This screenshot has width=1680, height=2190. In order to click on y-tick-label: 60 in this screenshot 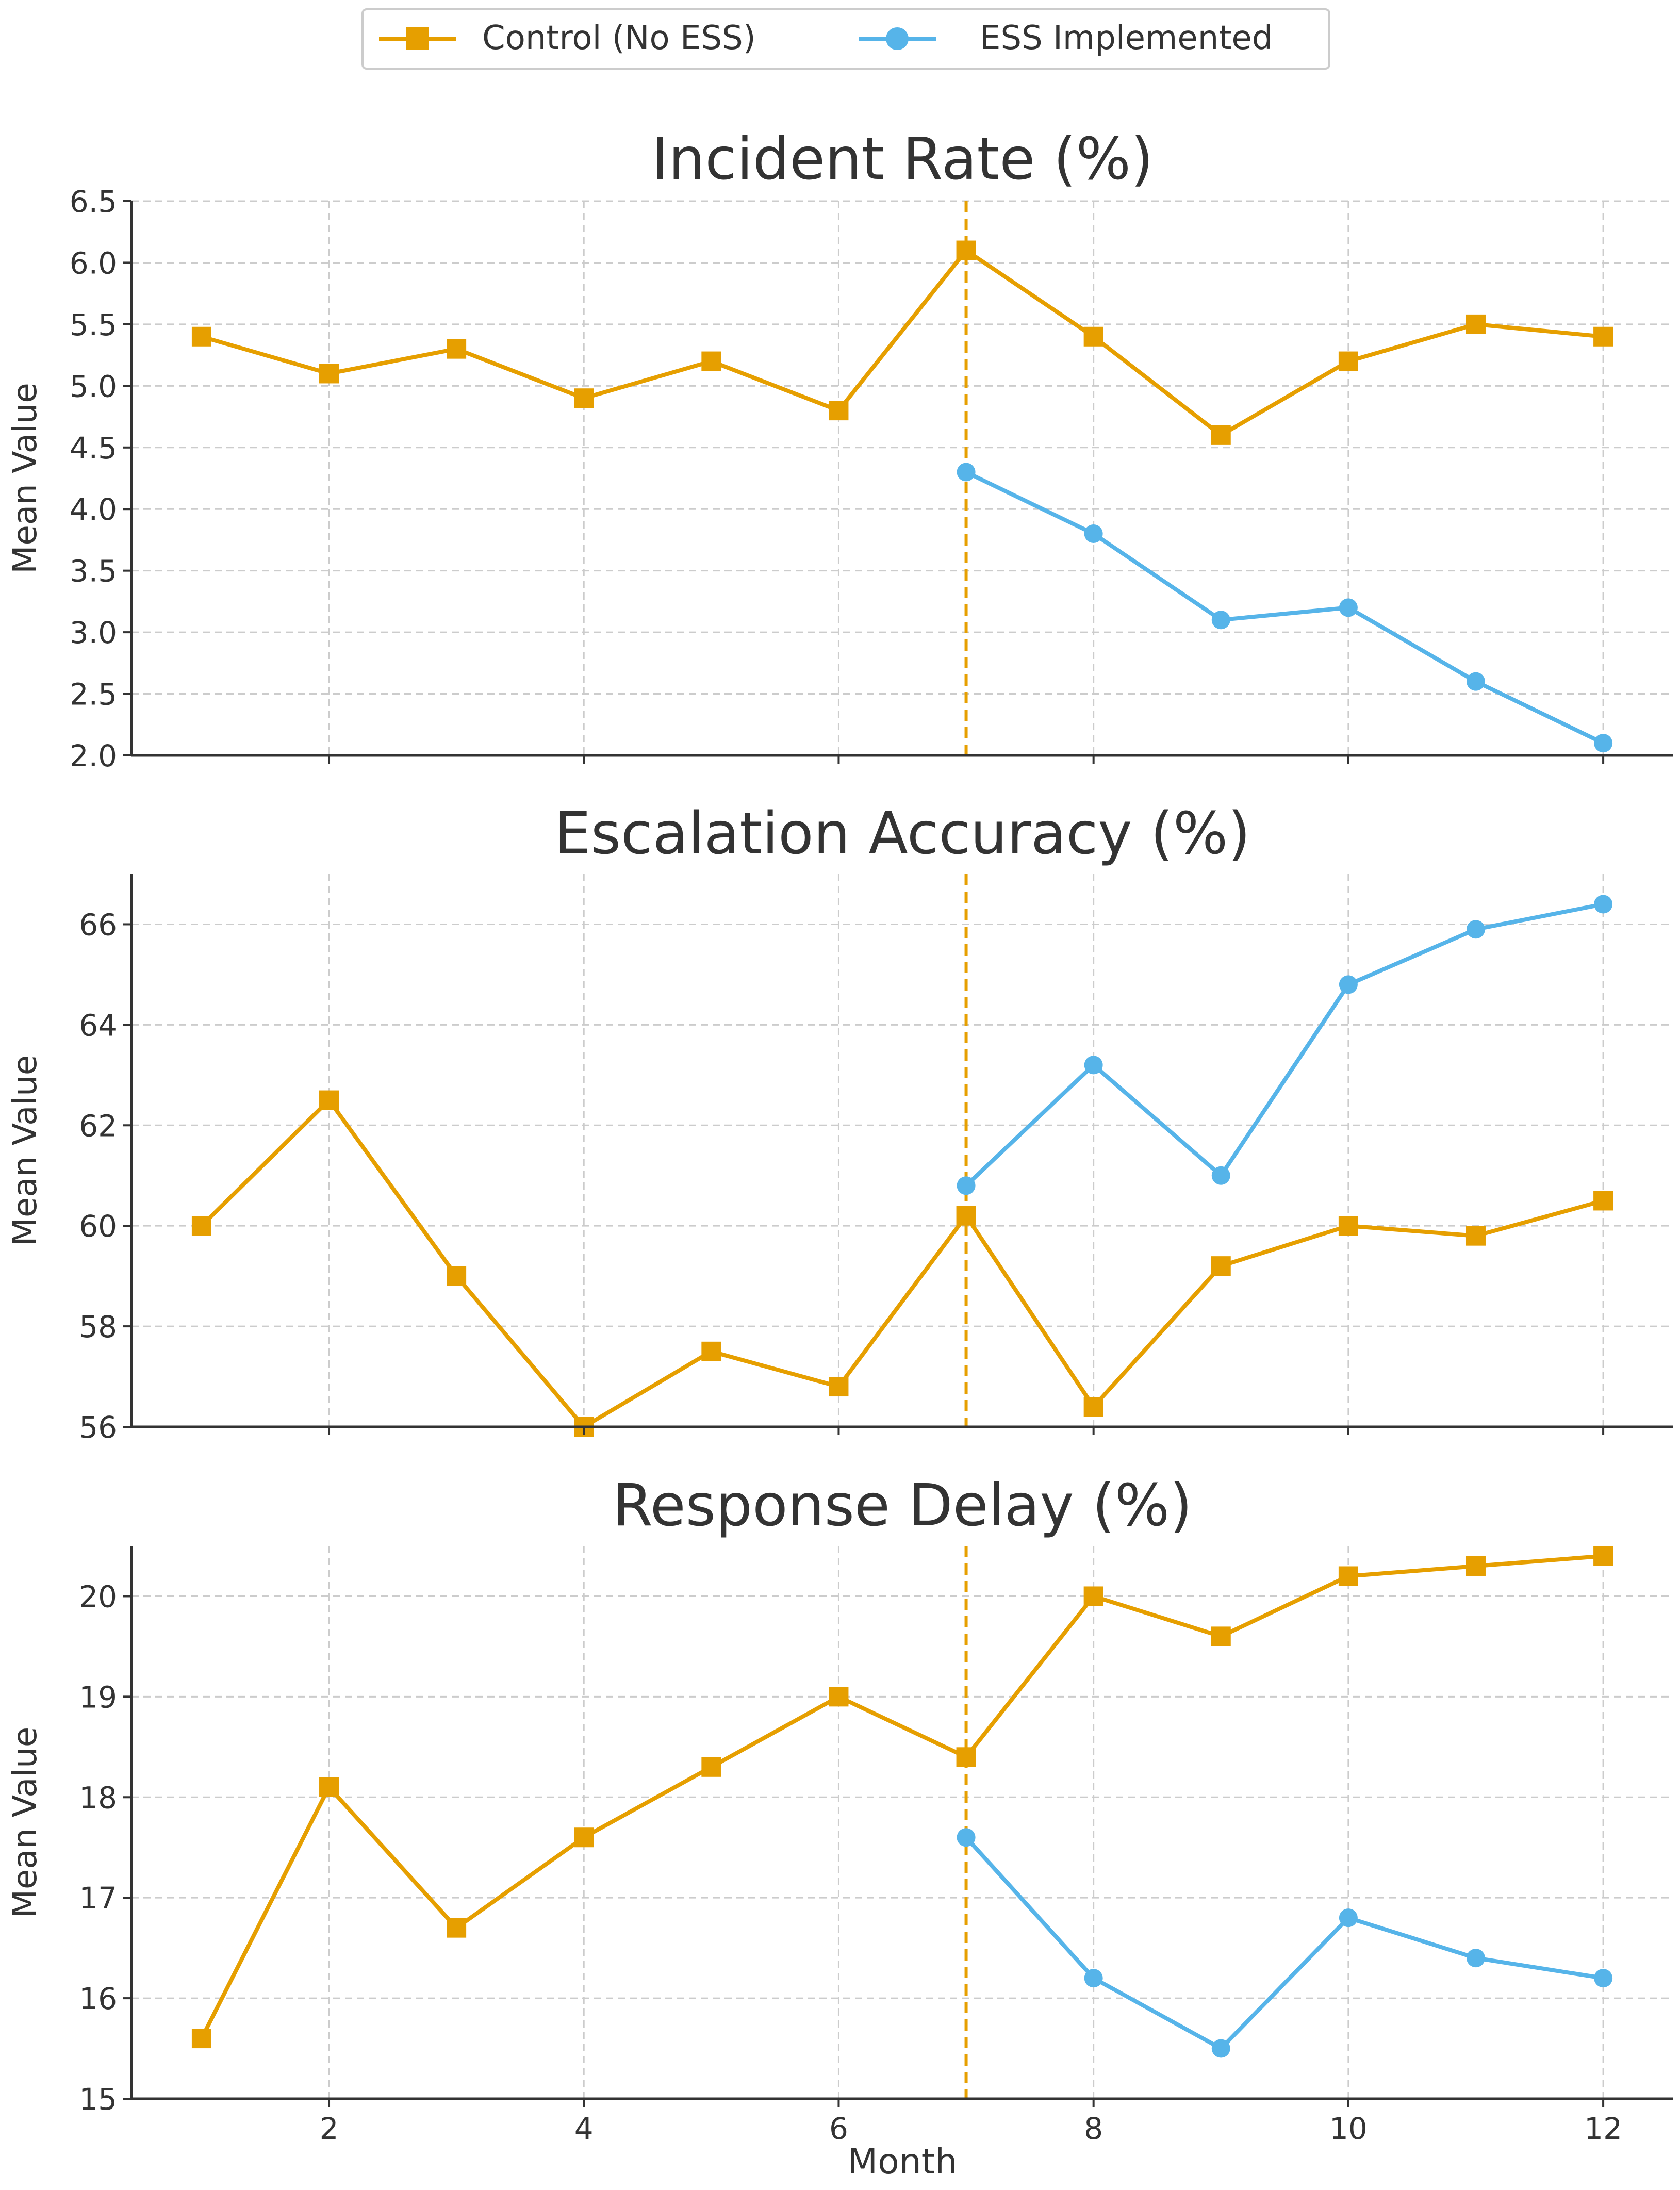, I will do `click(98, 1226)`.